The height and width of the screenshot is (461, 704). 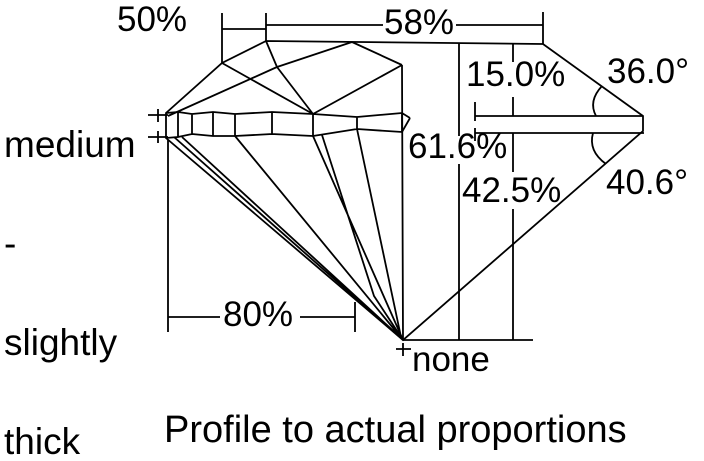 What do you see at coordinates (61, 342) in the screenshot?
I see `girdle-description-line: slightly` at bounding box center [61, 342].